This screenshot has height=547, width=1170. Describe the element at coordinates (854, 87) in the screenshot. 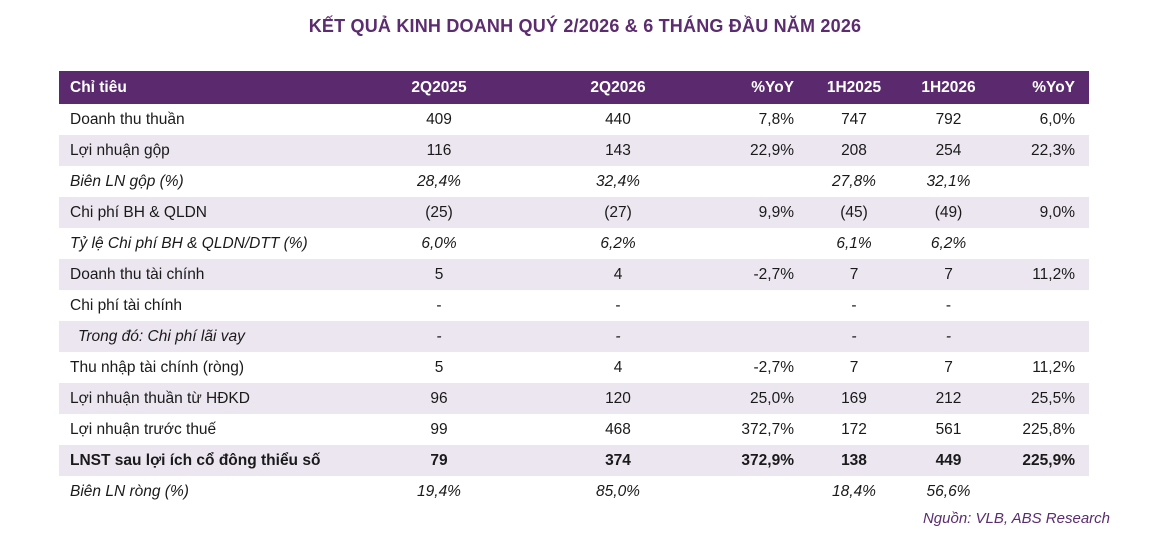

I see `header-1h2025: 1H2025` at that location.